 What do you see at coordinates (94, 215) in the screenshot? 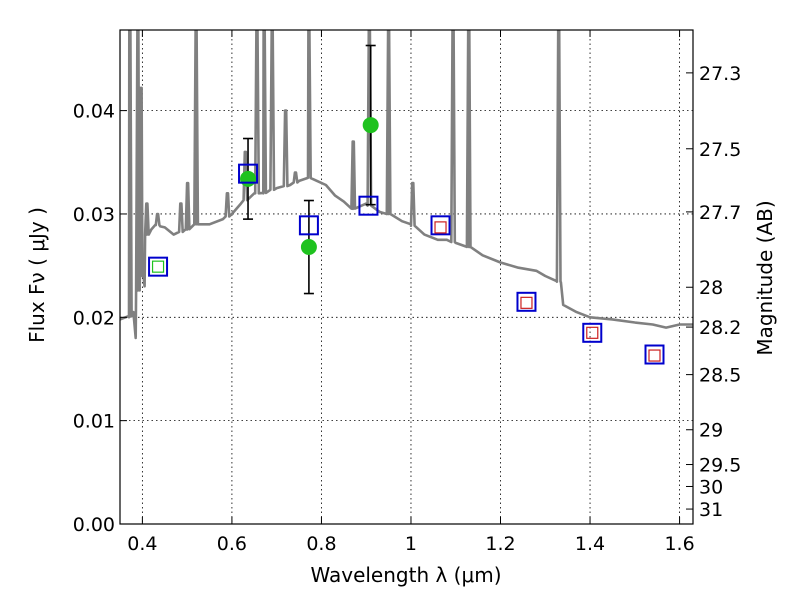
I see `y-tick-label: 0.03` at bounding box center [94, 215].